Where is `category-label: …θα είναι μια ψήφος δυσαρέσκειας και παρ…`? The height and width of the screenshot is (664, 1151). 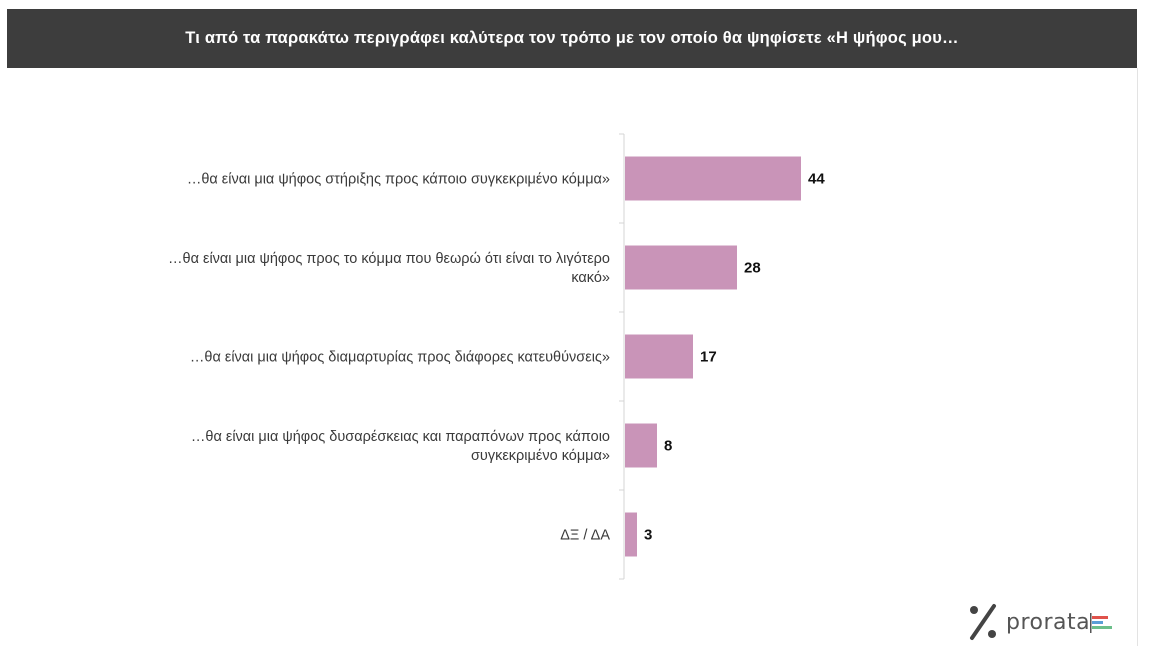 category-label: …θα είναι μια ψήφος δυσαρέσκειας και παρ… is located at coordinates (400, 446).